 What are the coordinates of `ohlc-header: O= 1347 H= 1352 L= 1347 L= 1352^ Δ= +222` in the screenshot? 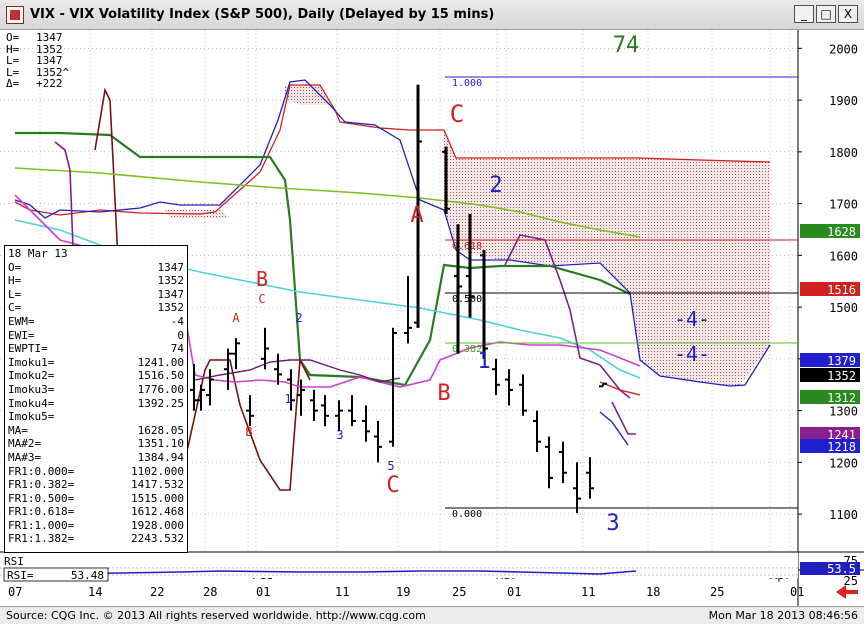 It's located at (37, 61).